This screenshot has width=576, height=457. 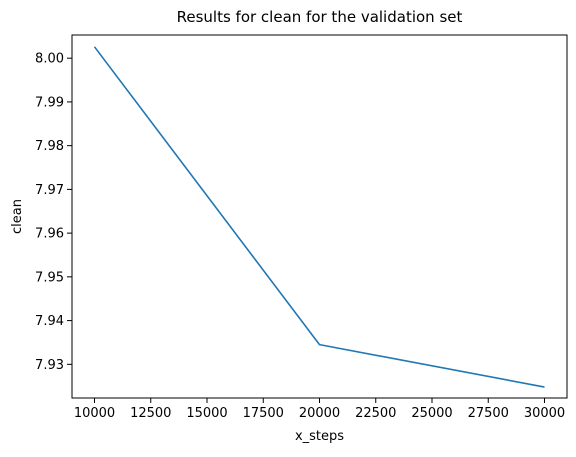 What do you see at coordinates (375, 413) in the screenshot?
I see `x-tick-label: 22500` at bounding box center [375, 413].